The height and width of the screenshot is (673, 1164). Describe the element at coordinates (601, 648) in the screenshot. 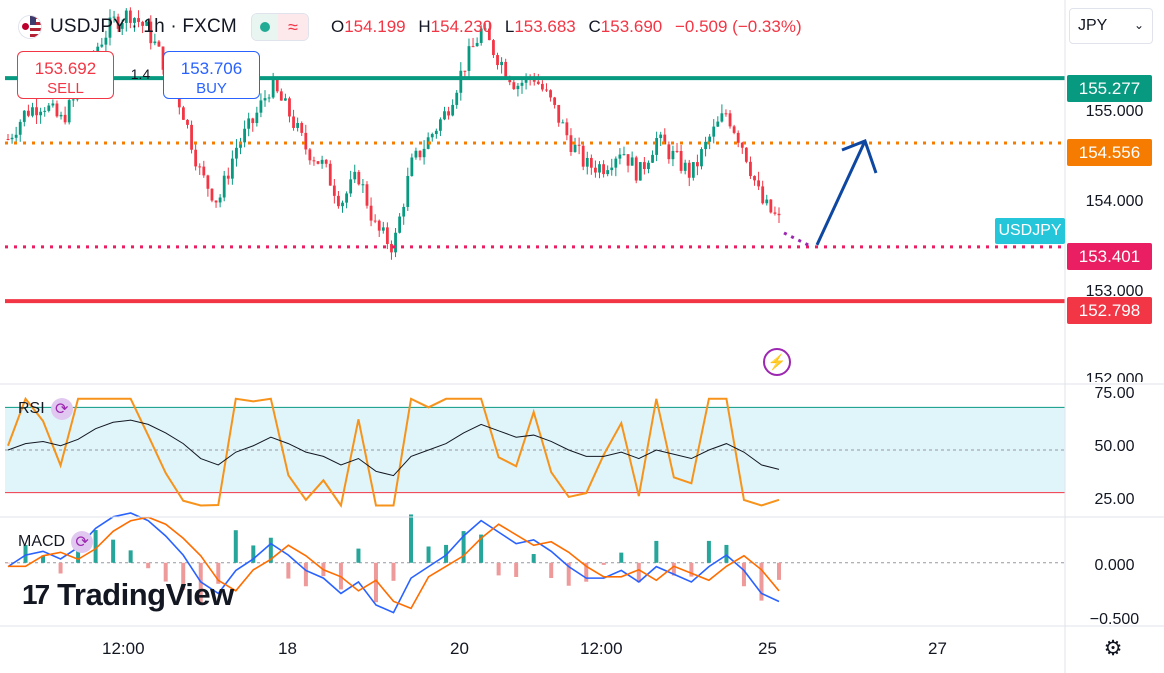

I see `x-tick: 12:00` at that location.